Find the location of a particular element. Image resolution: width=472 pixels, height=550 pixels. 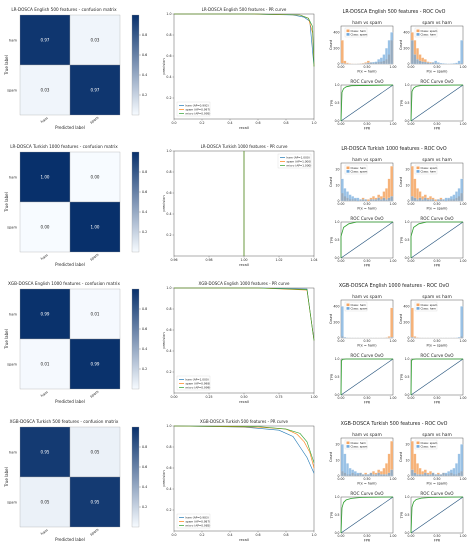

hist-xlabel: P(x = ham) is located at coordinates (367, 484).